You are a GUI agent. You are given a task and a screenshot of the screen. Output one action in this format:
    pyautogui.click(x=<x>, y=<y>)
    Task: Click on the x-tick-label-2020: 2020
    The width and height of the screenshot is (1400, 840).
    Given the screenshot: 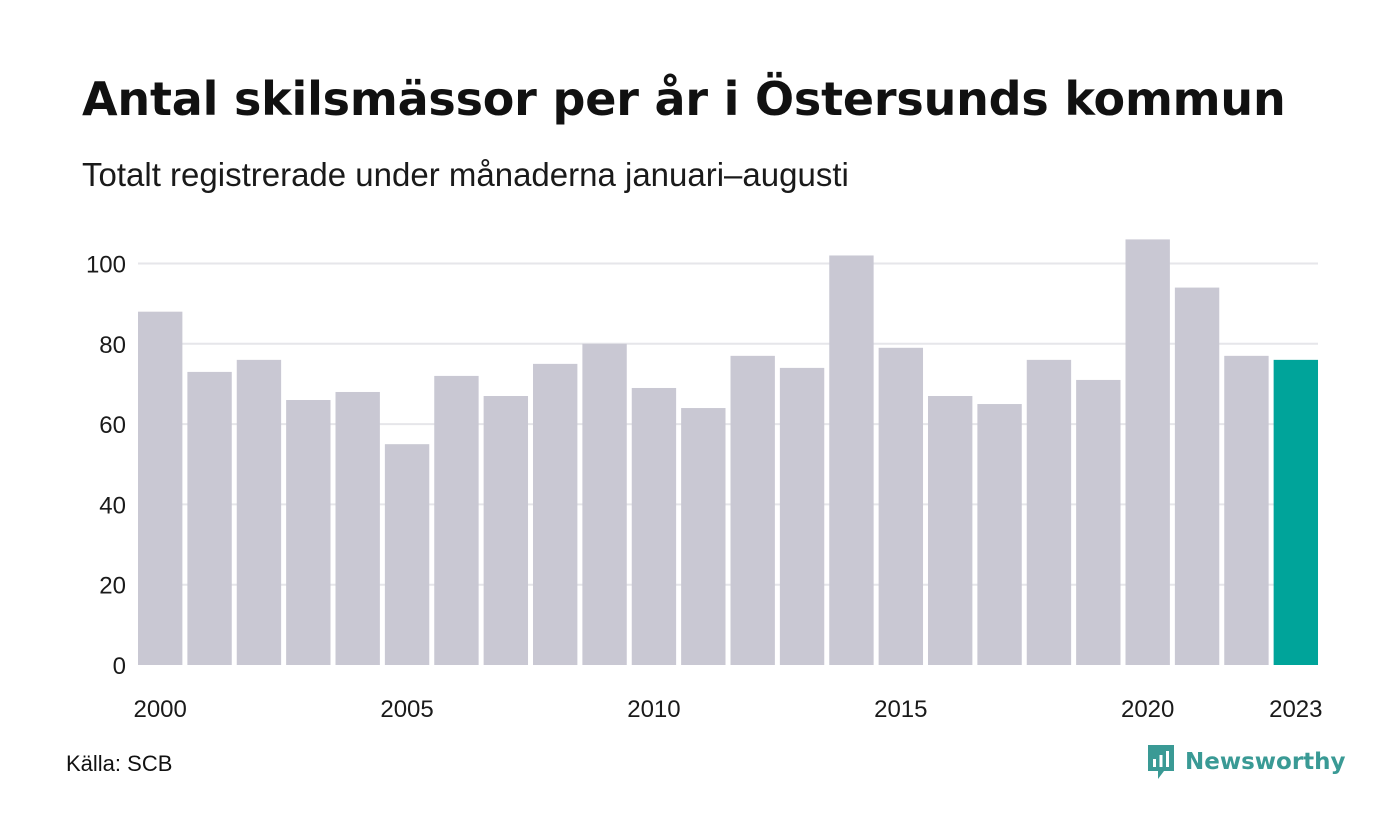 What is the action you would take?
    pyautogui.click(x=1147, y=709)
    